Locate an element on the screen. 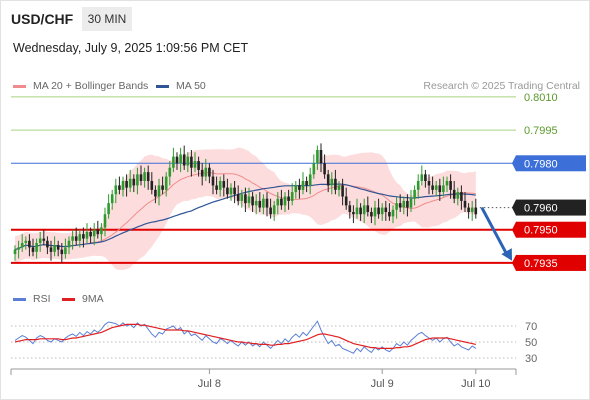 The width and height of the screenshot is (590, 400). timeframe-button: 30 MIN is located at coordinates (107, 19).